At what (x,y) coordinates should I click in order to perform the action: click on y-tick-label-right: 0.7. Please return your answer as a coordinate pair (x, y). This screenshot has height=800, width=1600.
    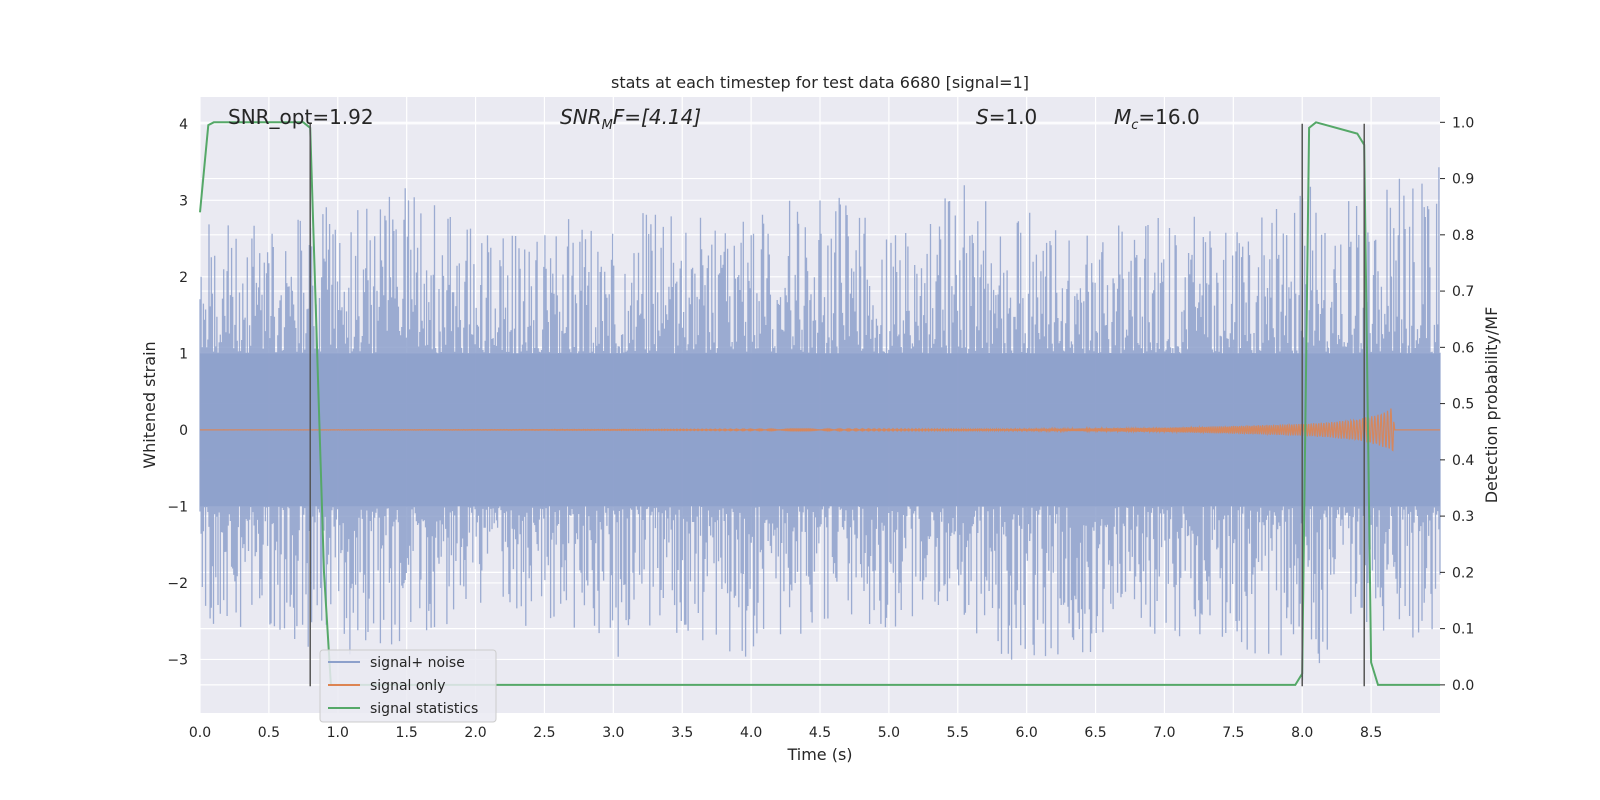
    Looking at the image, I should click on (1463, 292).